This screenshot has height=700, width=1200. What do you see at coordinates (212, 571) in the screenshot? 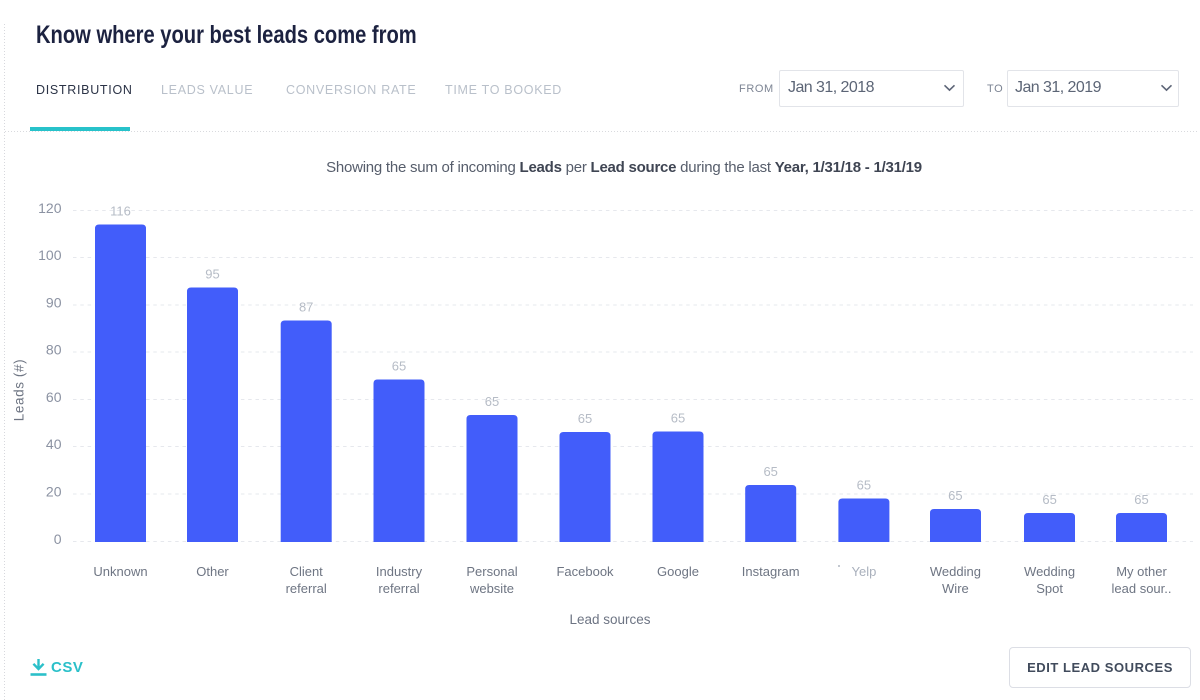
I see `svg-text: Other` at bounding box center [212, 571].